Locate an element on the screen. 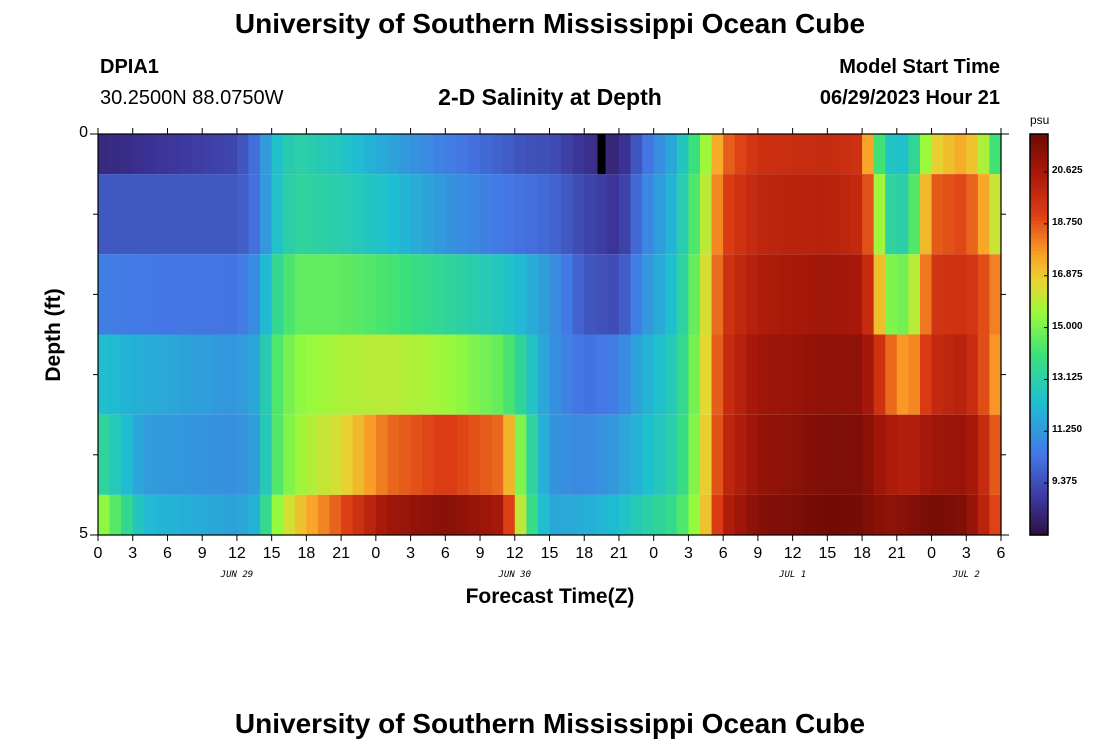 The width and height of the screenshot is (1100, 750). colorbar-frame is located at coordinates (1039, 334).